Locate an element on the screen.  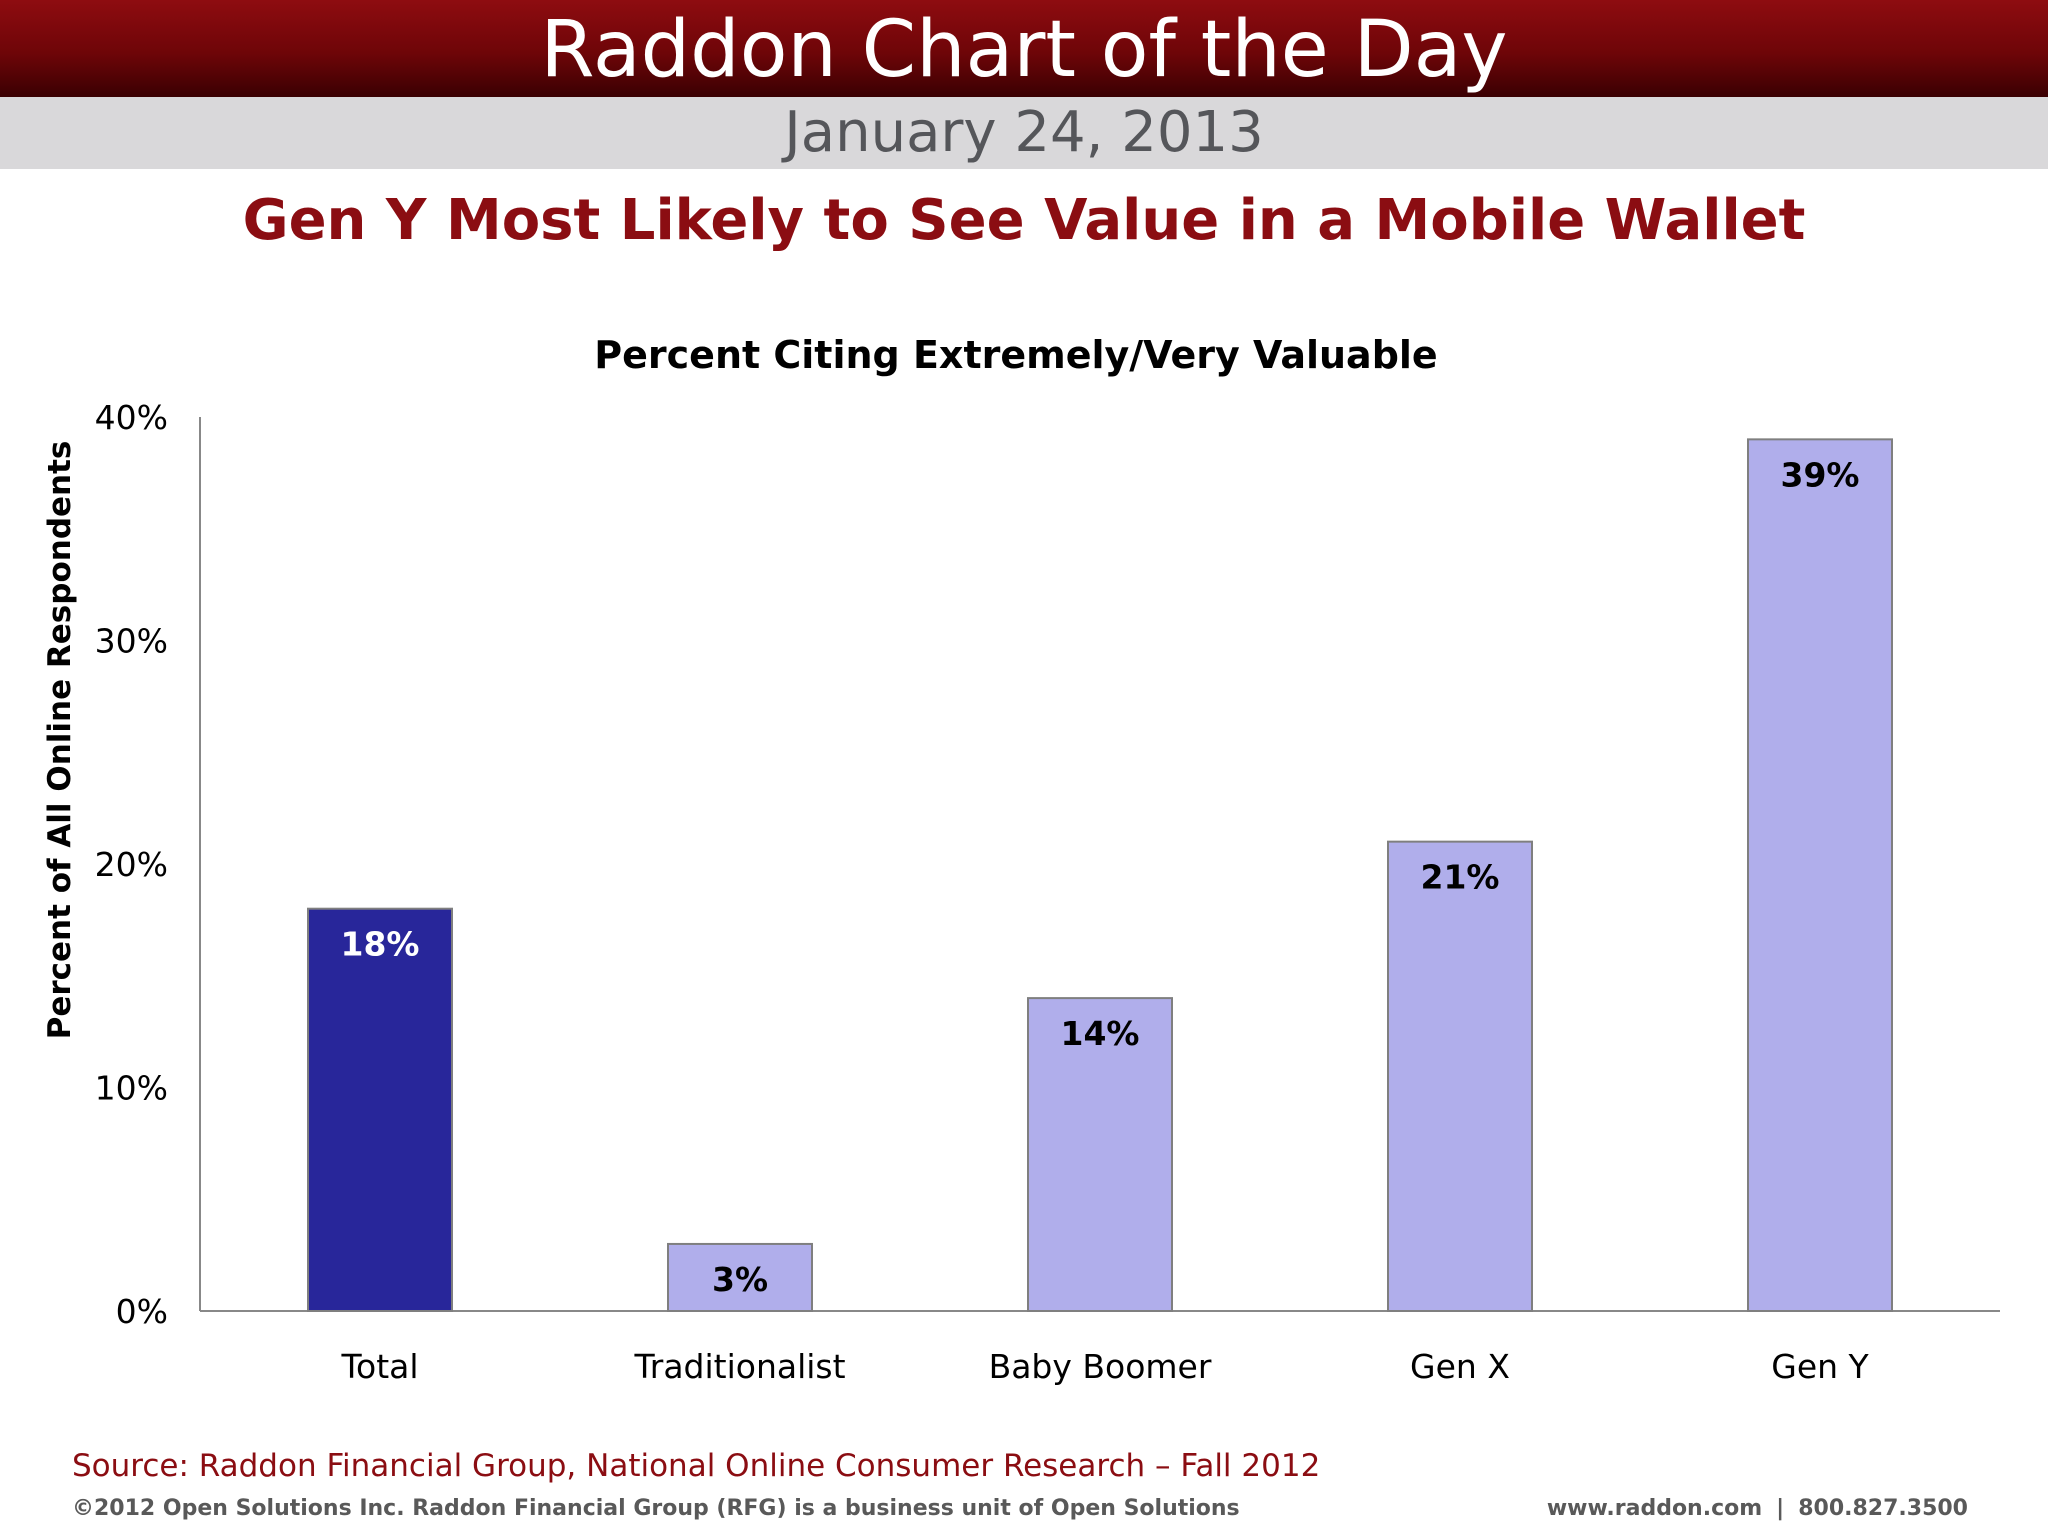
bar-traditionalist is located at coordinates (740, 1277).